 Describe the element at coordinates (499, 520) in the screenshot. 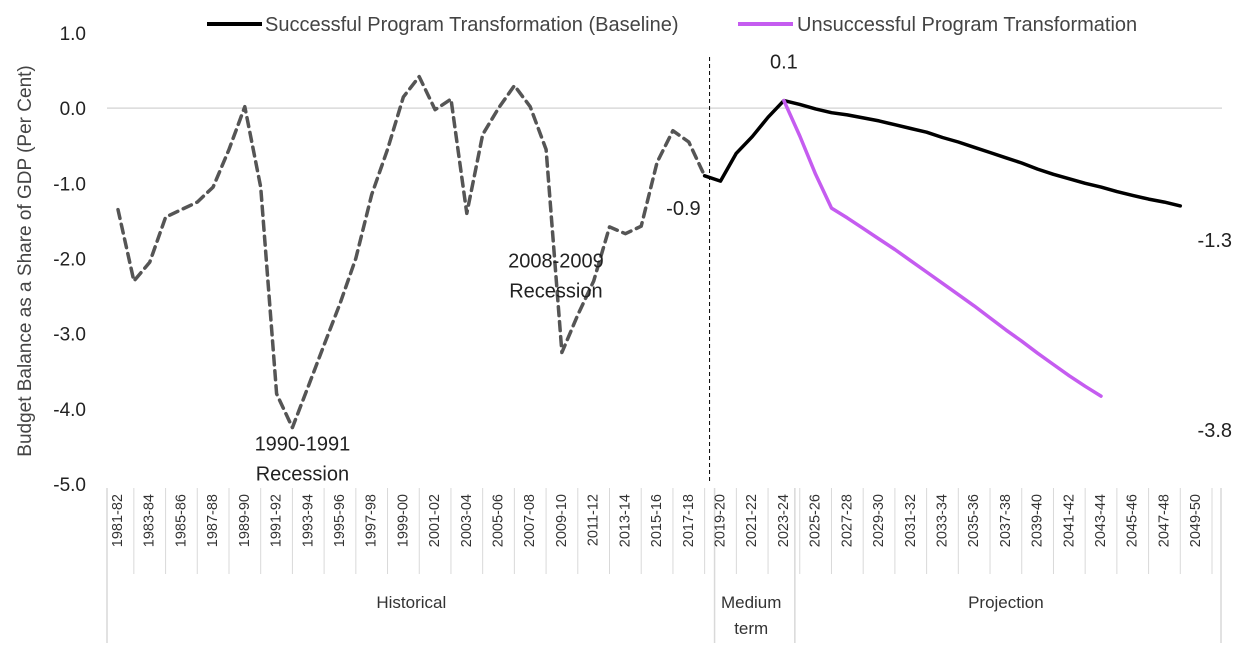

I see `x-tick-label: 2005-06` at that location.